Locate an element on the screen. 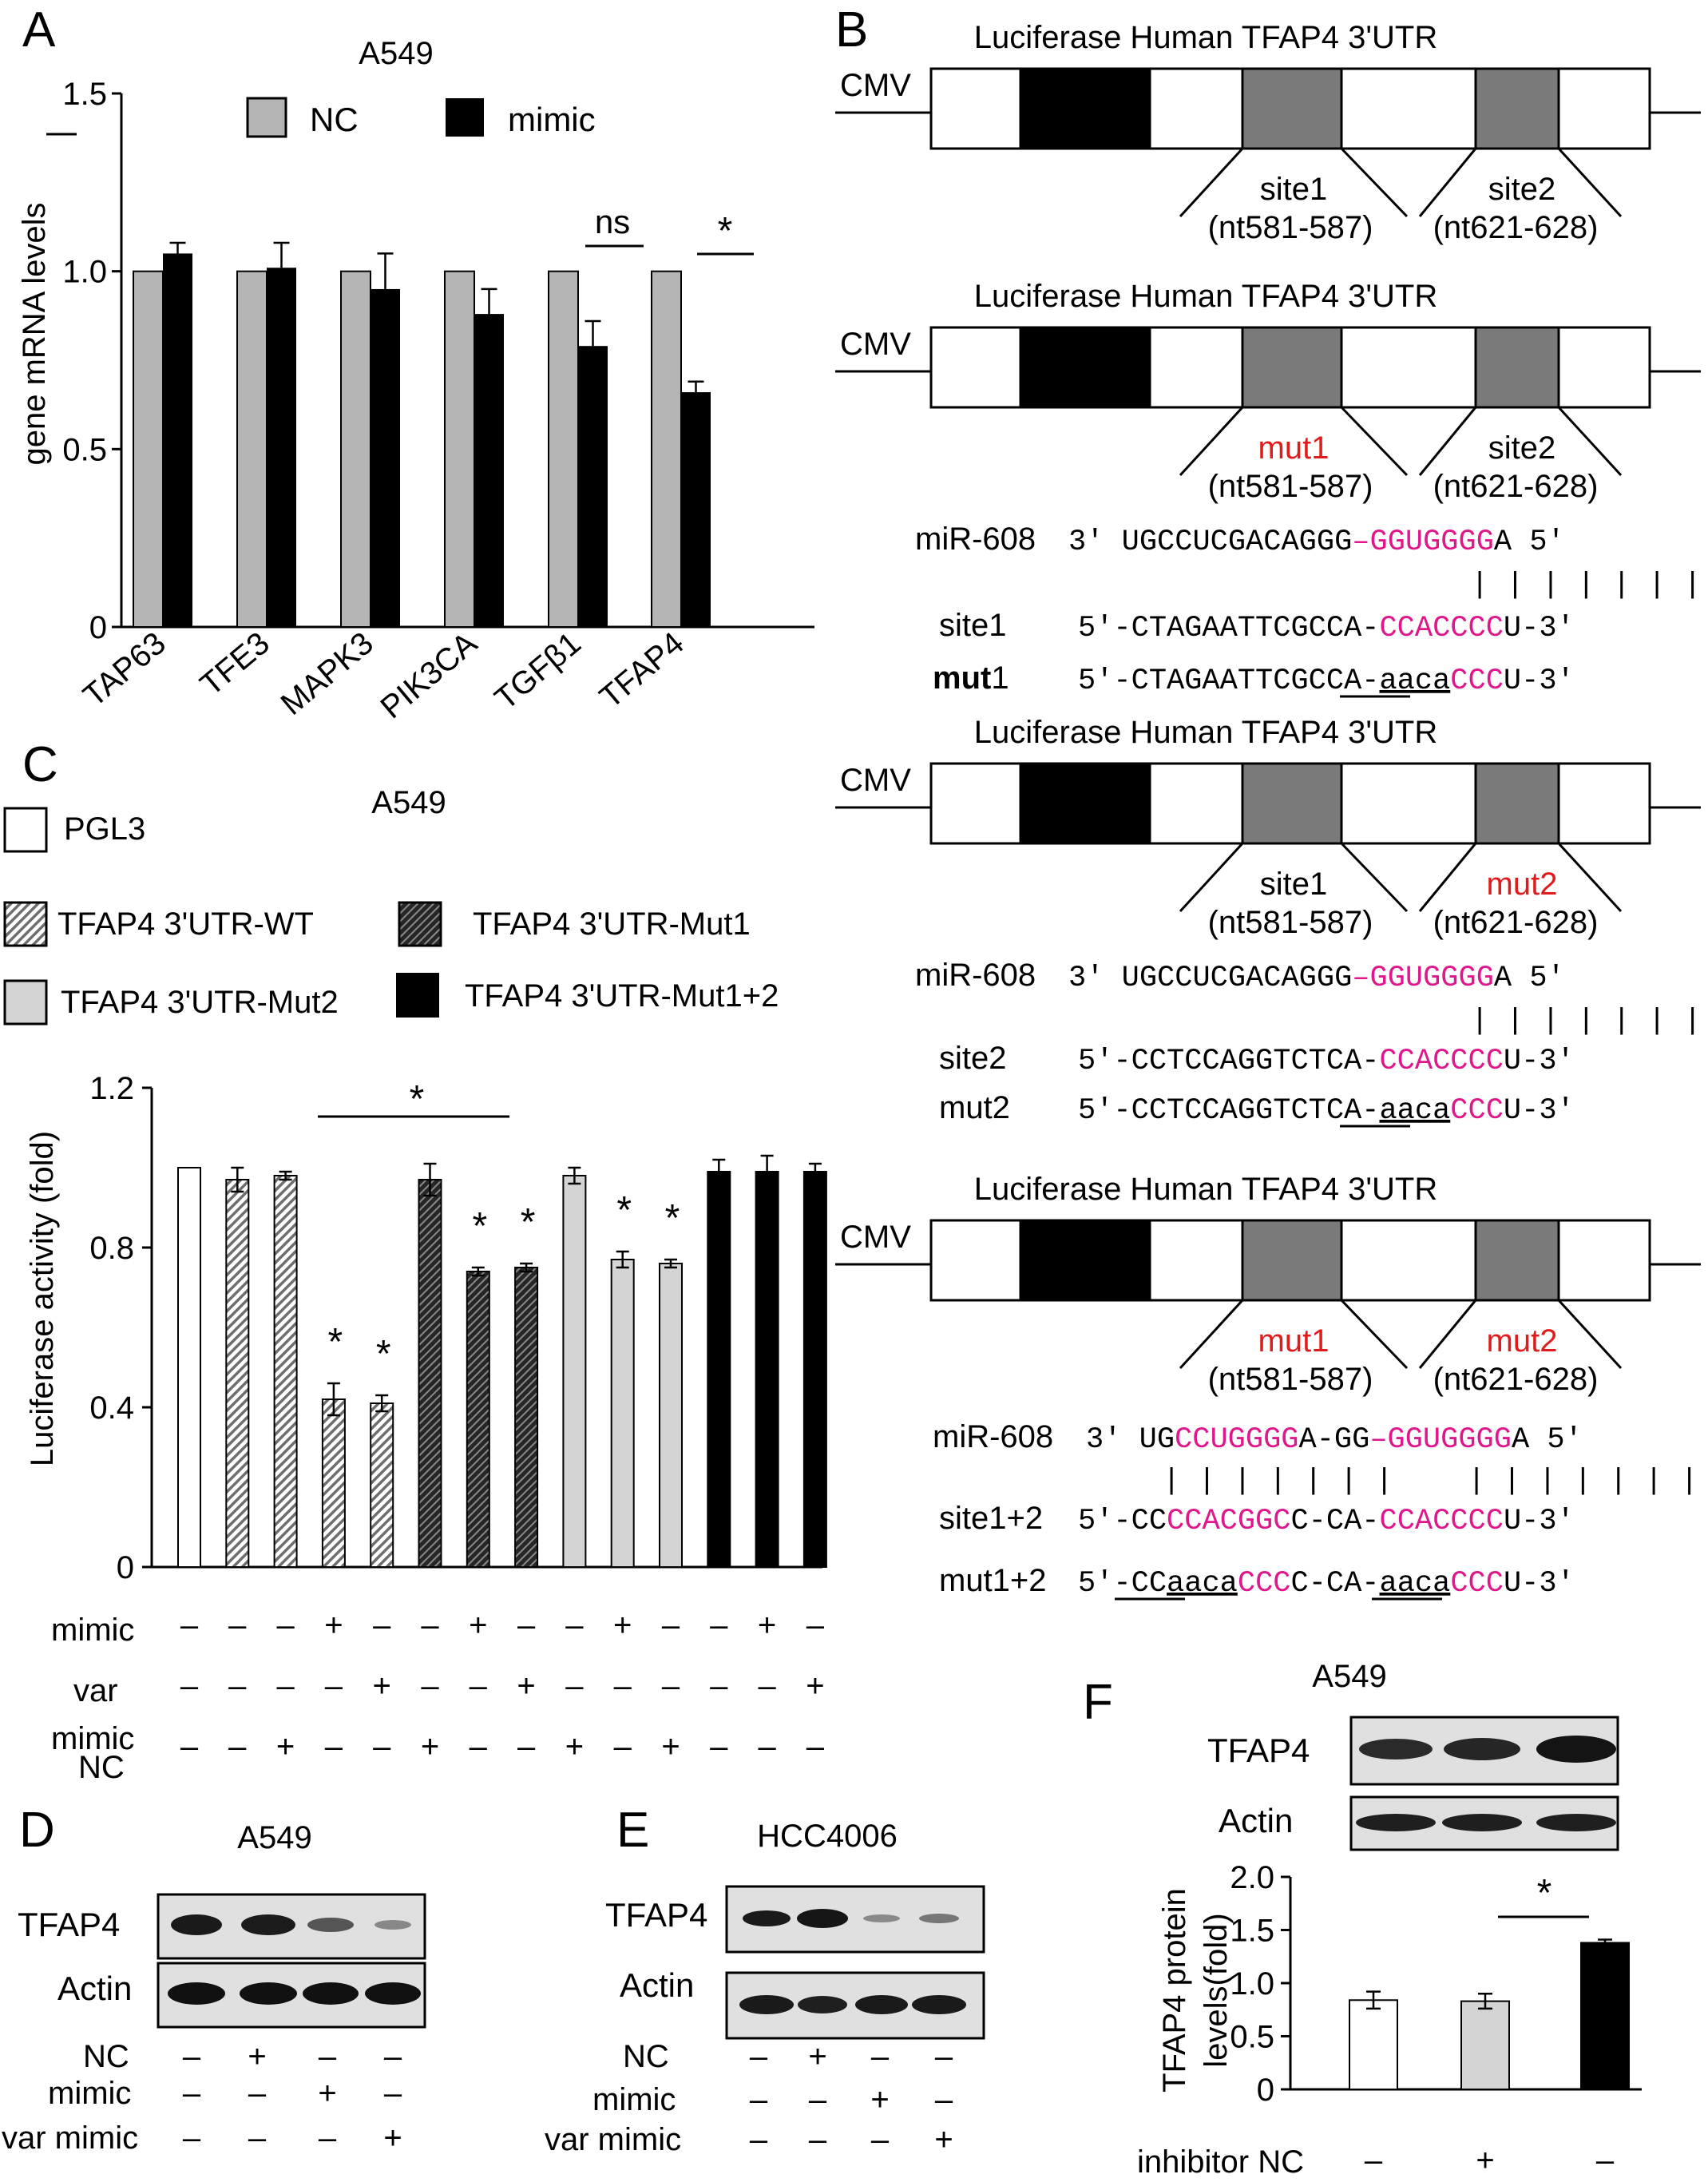 This screenshot has height=2182, width=1708. legend-mut12-swatch is located at coordinates (417, 995).